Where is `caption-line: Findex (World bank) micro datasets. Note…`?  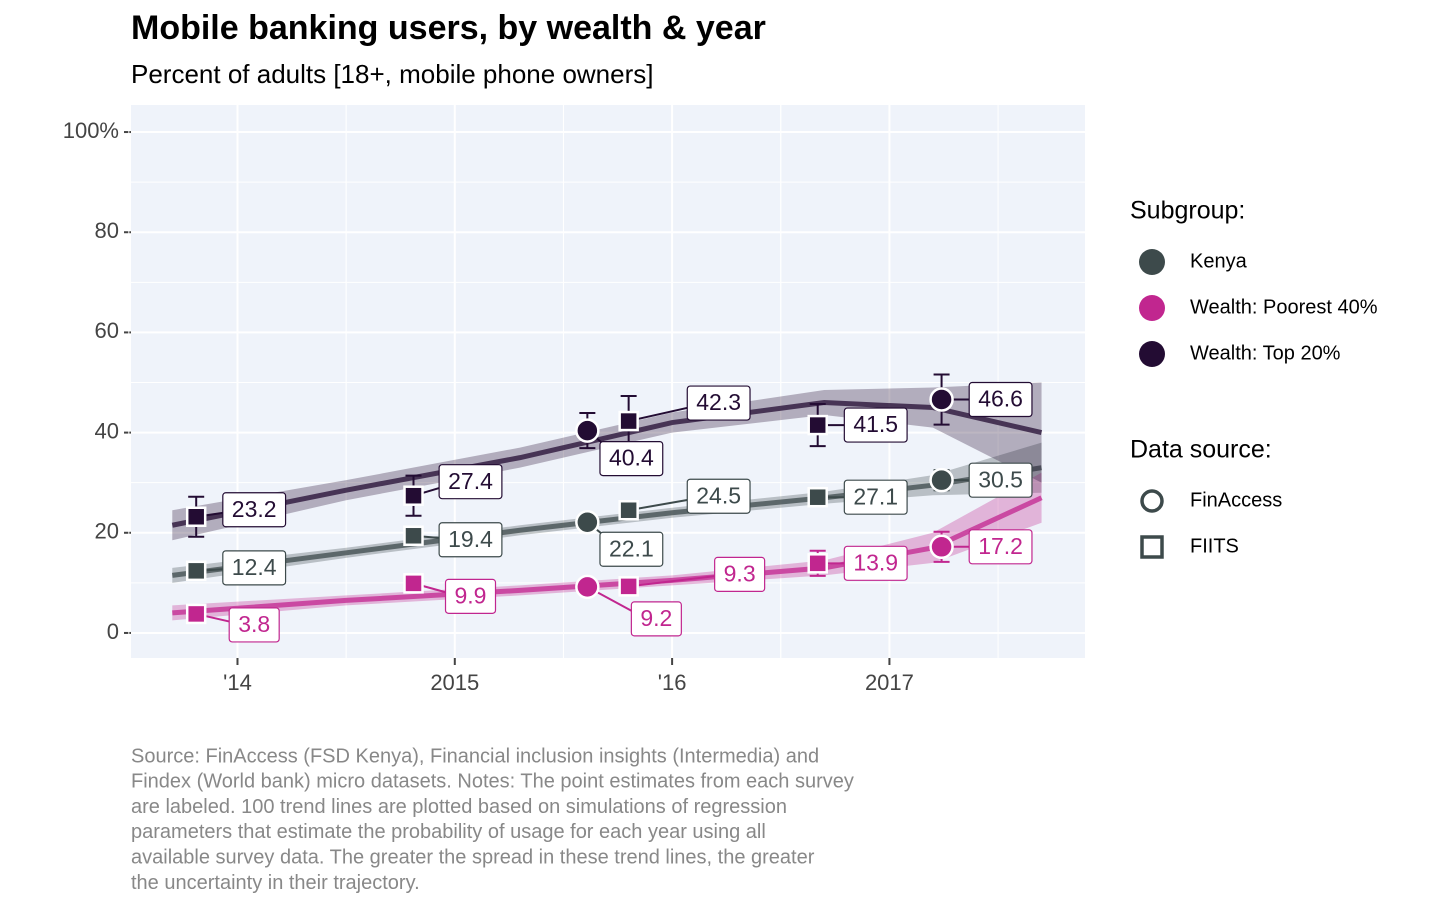
caption-line: Findex (World bank) micro datasets. Note… is located at coordinates (492, 782).